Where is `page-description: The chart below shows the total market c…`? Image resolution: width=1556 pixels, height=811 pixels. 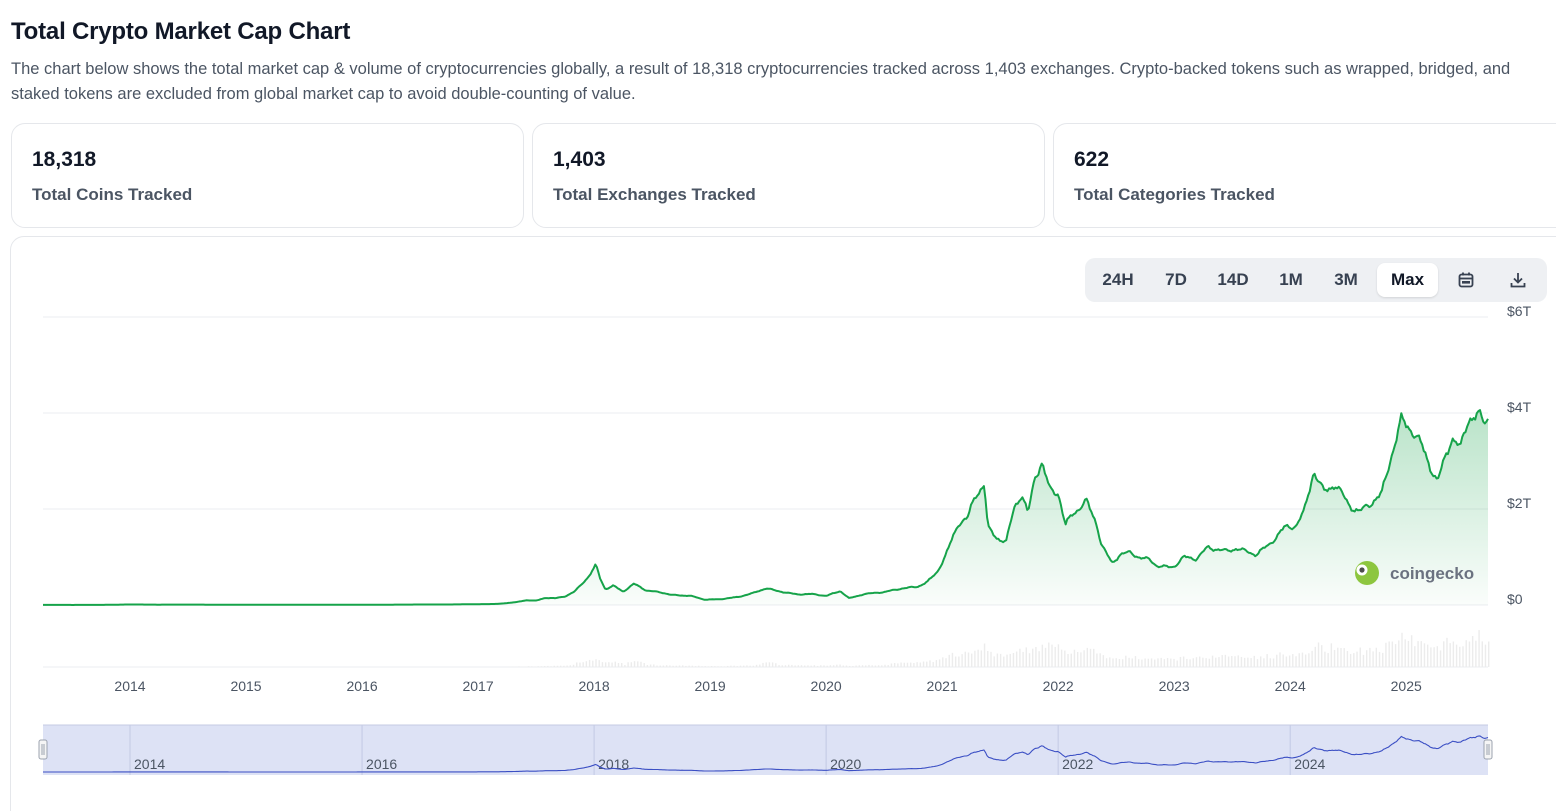
page-description: The chart below shows the total market c… is located at coordinates (761, 81).